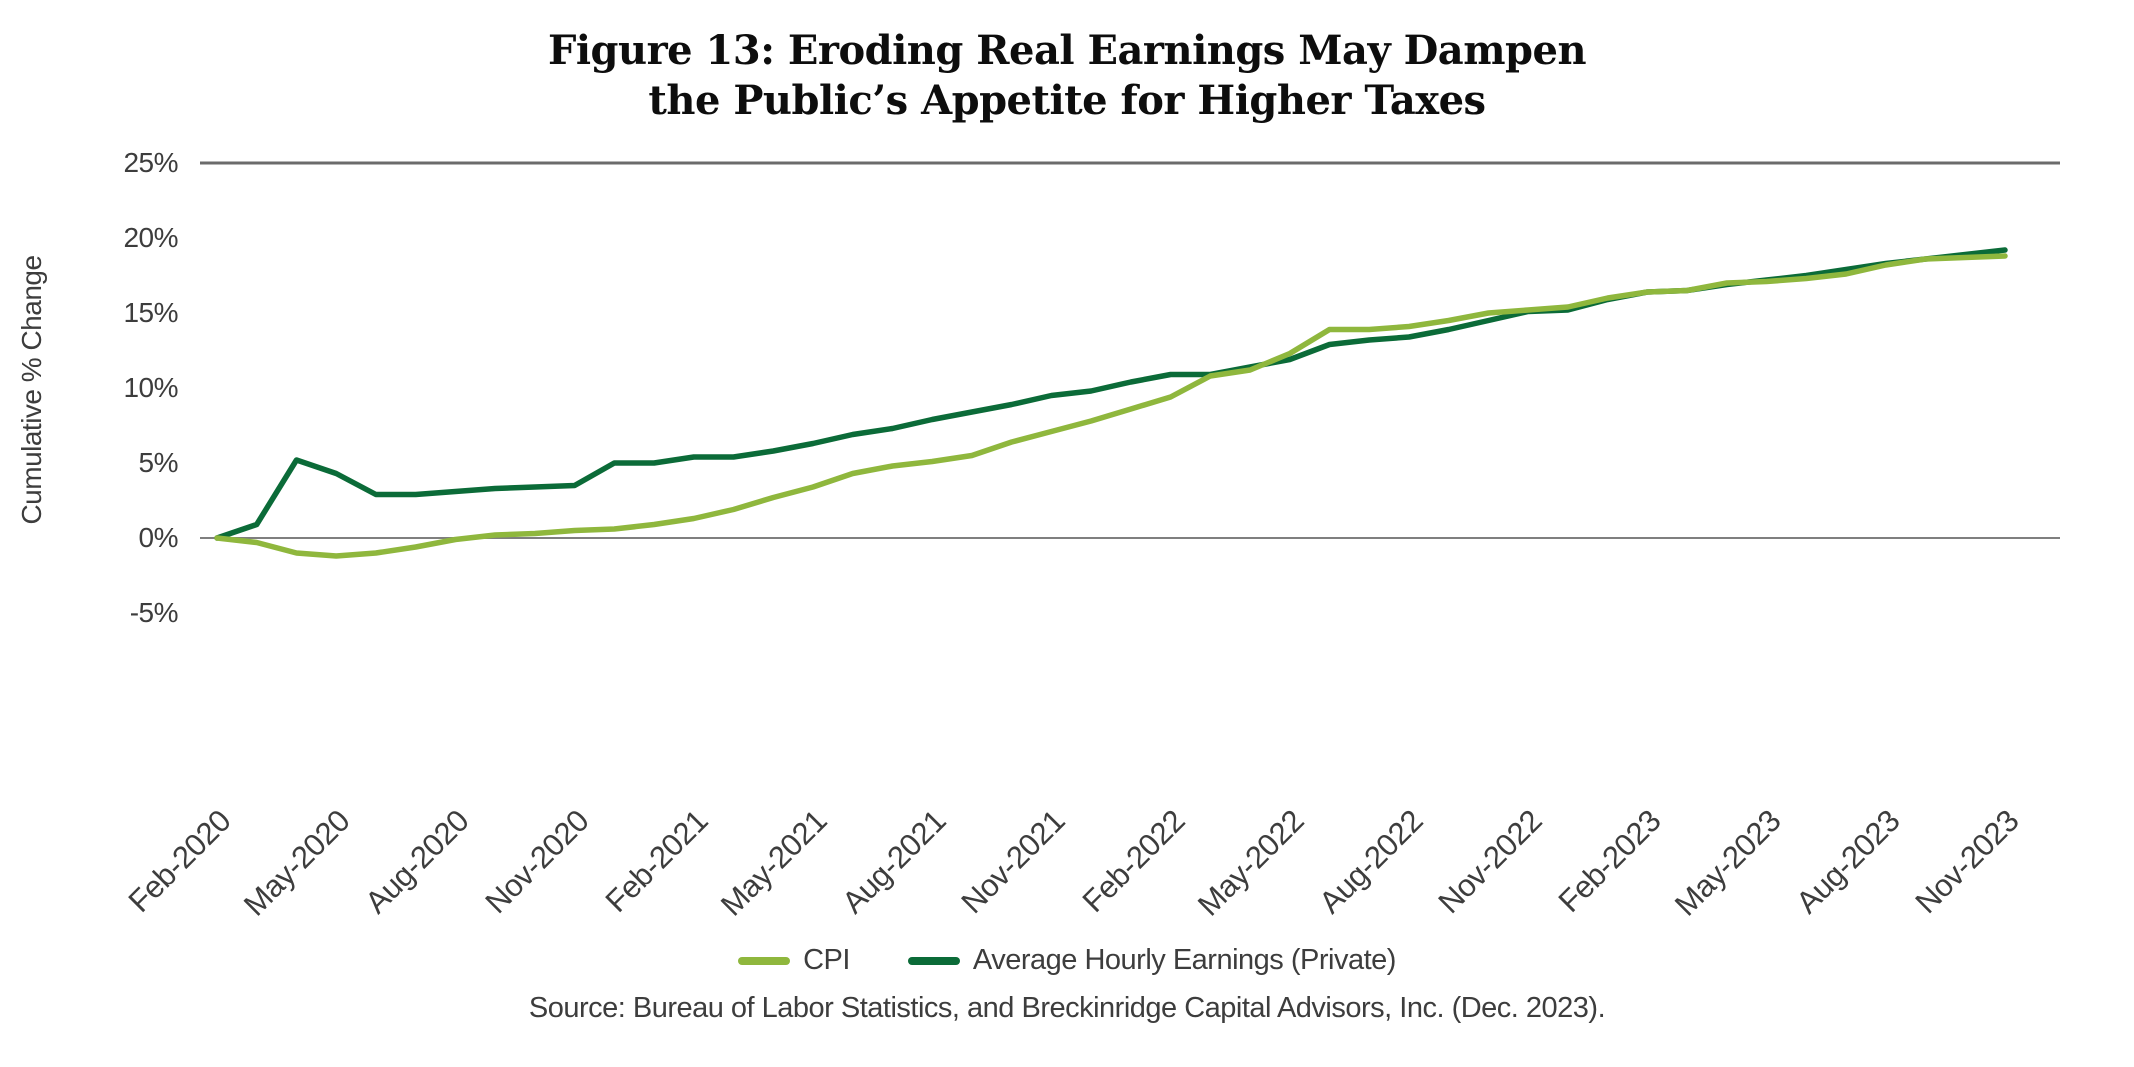 The height and width of the screenshot is (1067, 2134). What do you see at coordinates (1067, 100) in the screenshot?
I see `chart-title-line2: the Public’s Appetite for Higher Taxes` at bounding box center [1067, 100].